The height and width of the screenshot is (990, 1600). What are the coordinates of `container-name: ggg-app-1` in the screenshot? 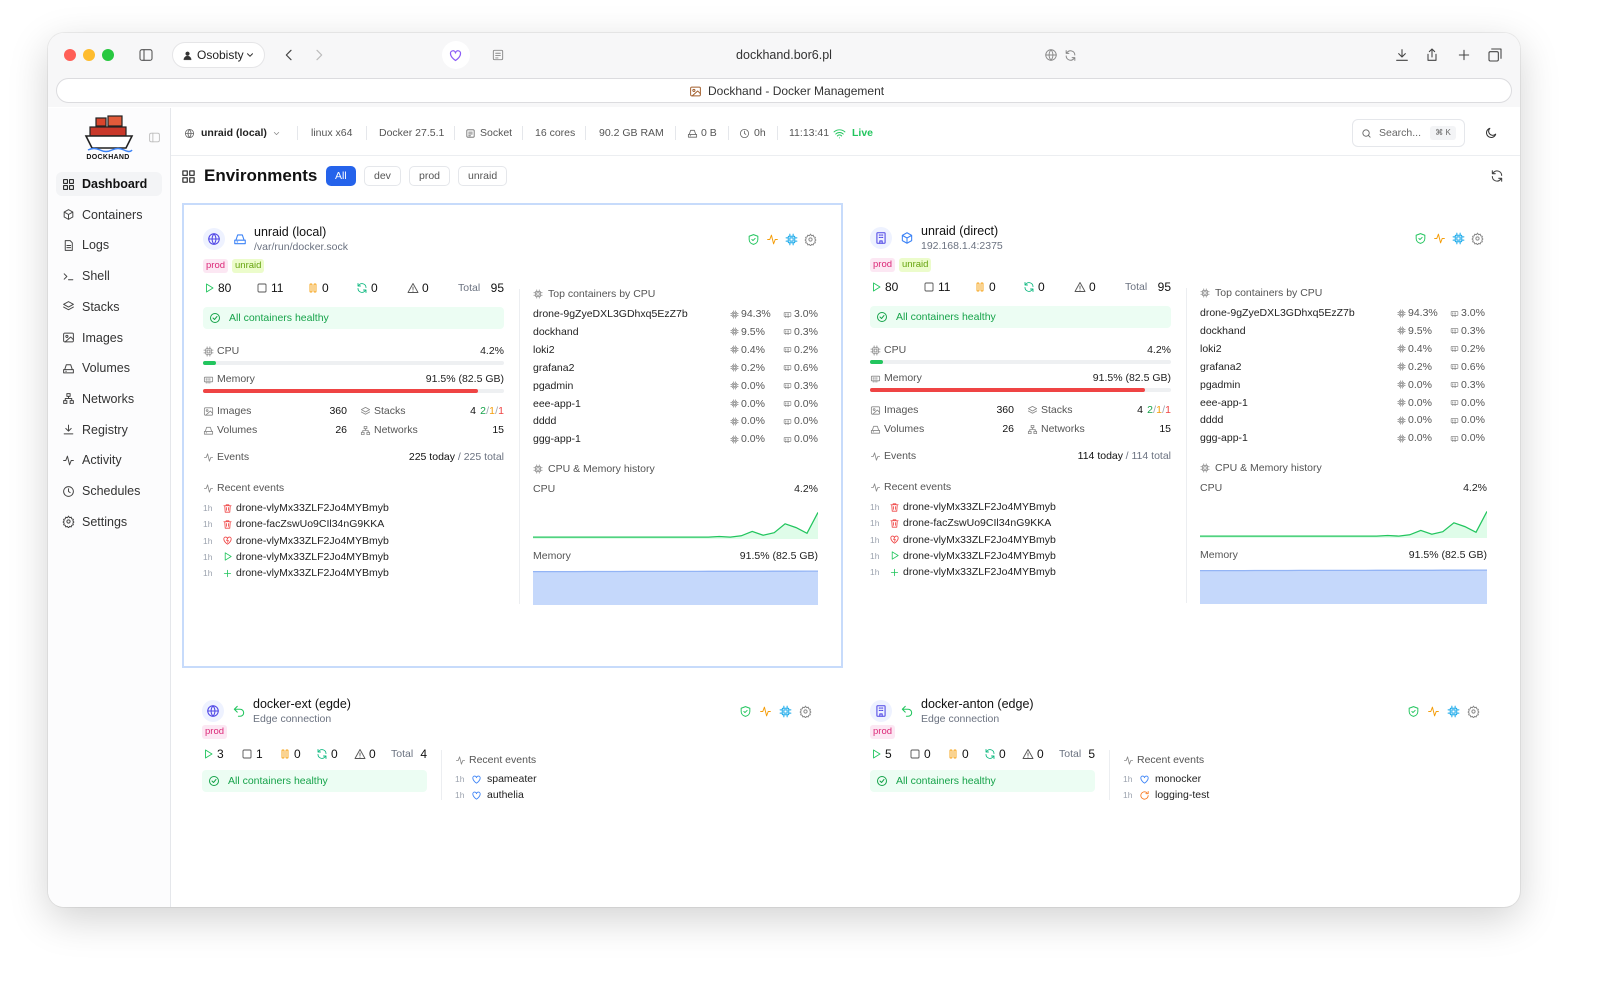 It's located at (557, 439).